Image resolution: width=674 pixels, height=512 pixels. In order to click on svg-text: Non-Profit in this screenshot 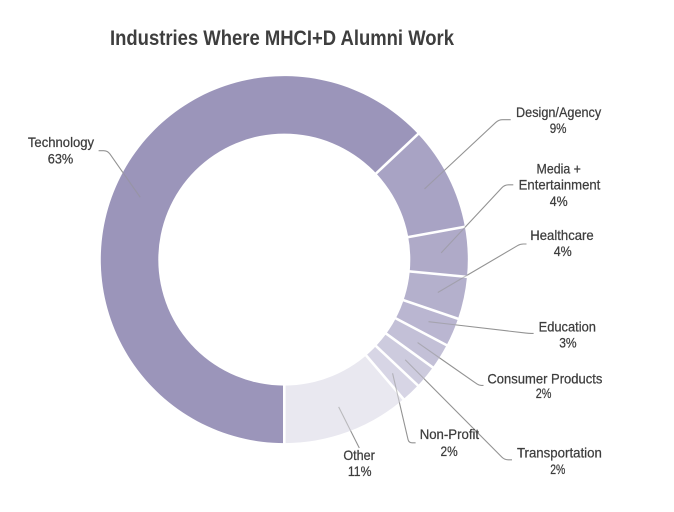, I will do `click(449, 434)`.